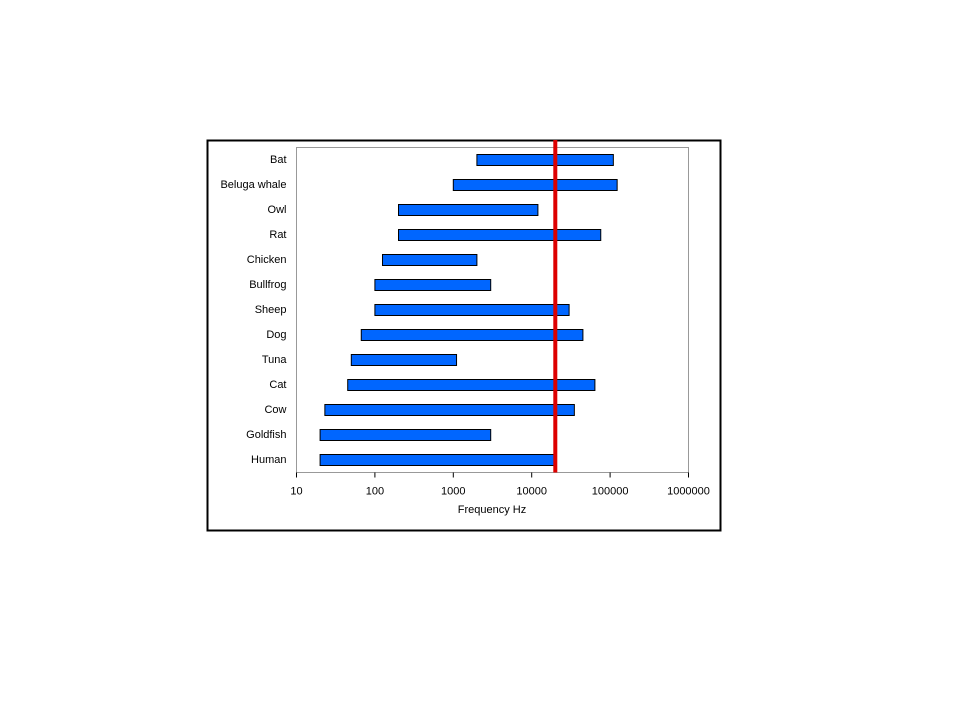 The height and width of the screenshot is (720, 960). I want to click on x-axis-label: Frequency Hz, so click(492, 510).